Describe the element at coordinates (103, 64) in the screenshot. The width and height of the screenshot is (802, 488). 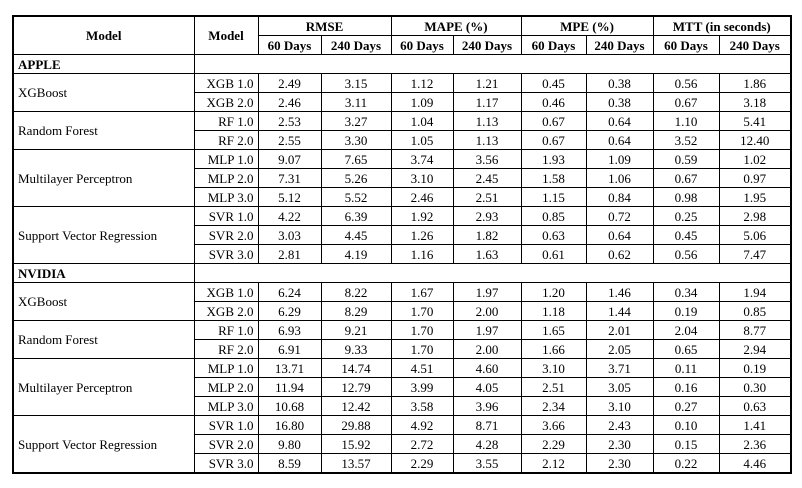
I see `section-label: APPLE` at that location.